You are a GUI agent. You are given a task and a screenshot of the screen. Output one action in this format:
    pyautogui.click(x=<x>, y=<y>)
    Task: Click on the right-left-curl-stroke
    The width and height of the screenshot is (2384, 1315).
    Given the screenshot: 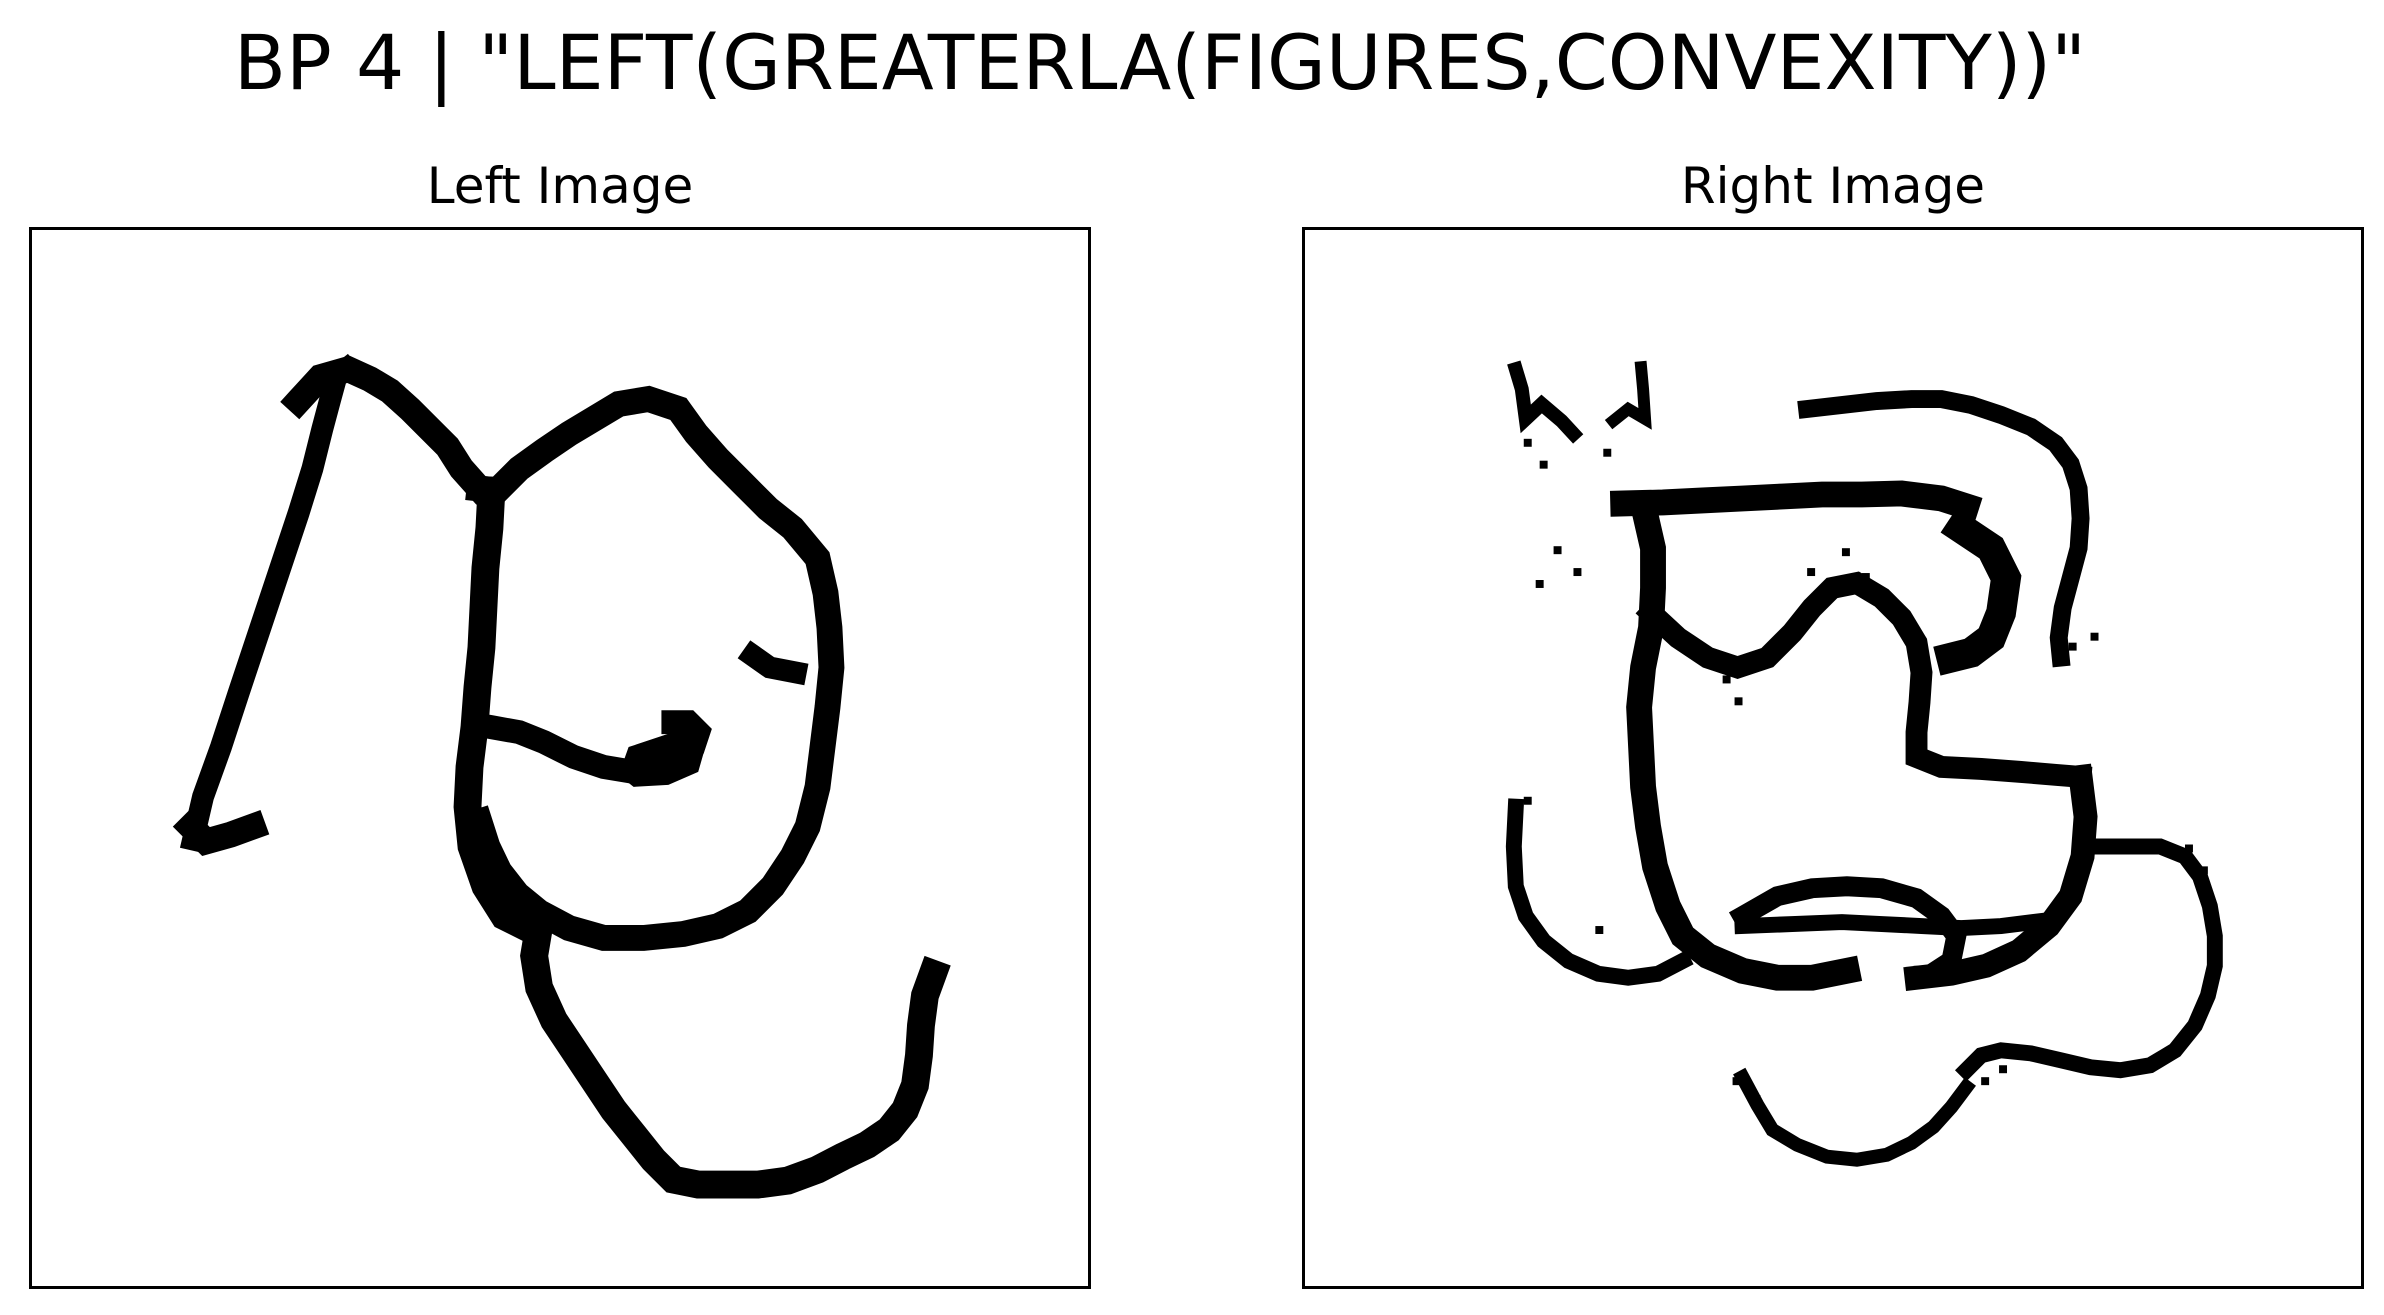 What is the action you would take?
    pyautogui.click(x=1599, y=892)
    